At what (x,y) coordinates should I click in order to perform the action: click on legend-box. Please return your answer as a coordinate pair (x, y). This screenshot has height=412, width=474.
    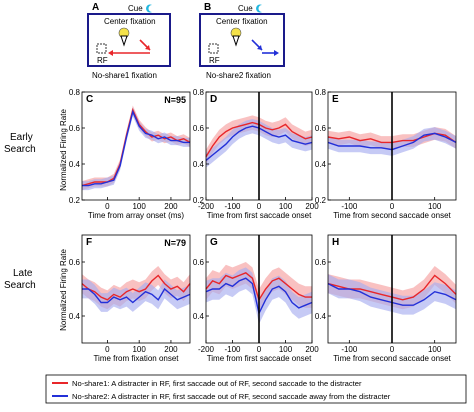
    Looking at the image, I should click on (256, 389).